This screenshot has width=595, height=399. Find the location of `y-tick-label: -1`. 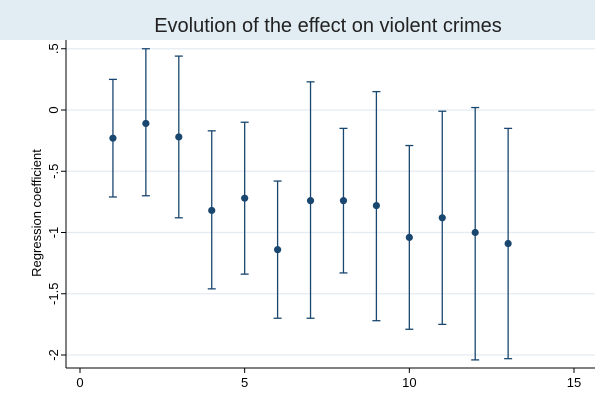

y-tick-label: -1 is located at coordinates (53, 233).